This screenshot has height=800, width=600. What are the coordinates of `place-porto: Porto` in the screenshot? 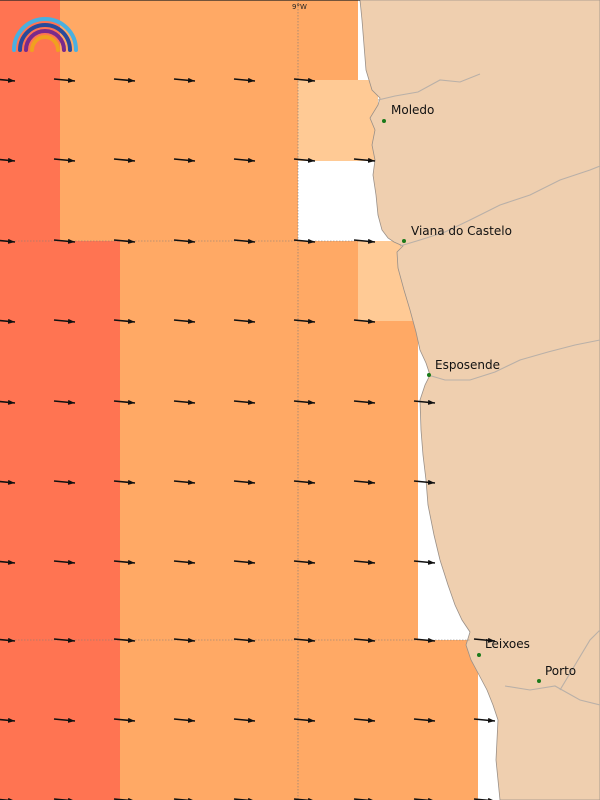 It's located at (556, 673).